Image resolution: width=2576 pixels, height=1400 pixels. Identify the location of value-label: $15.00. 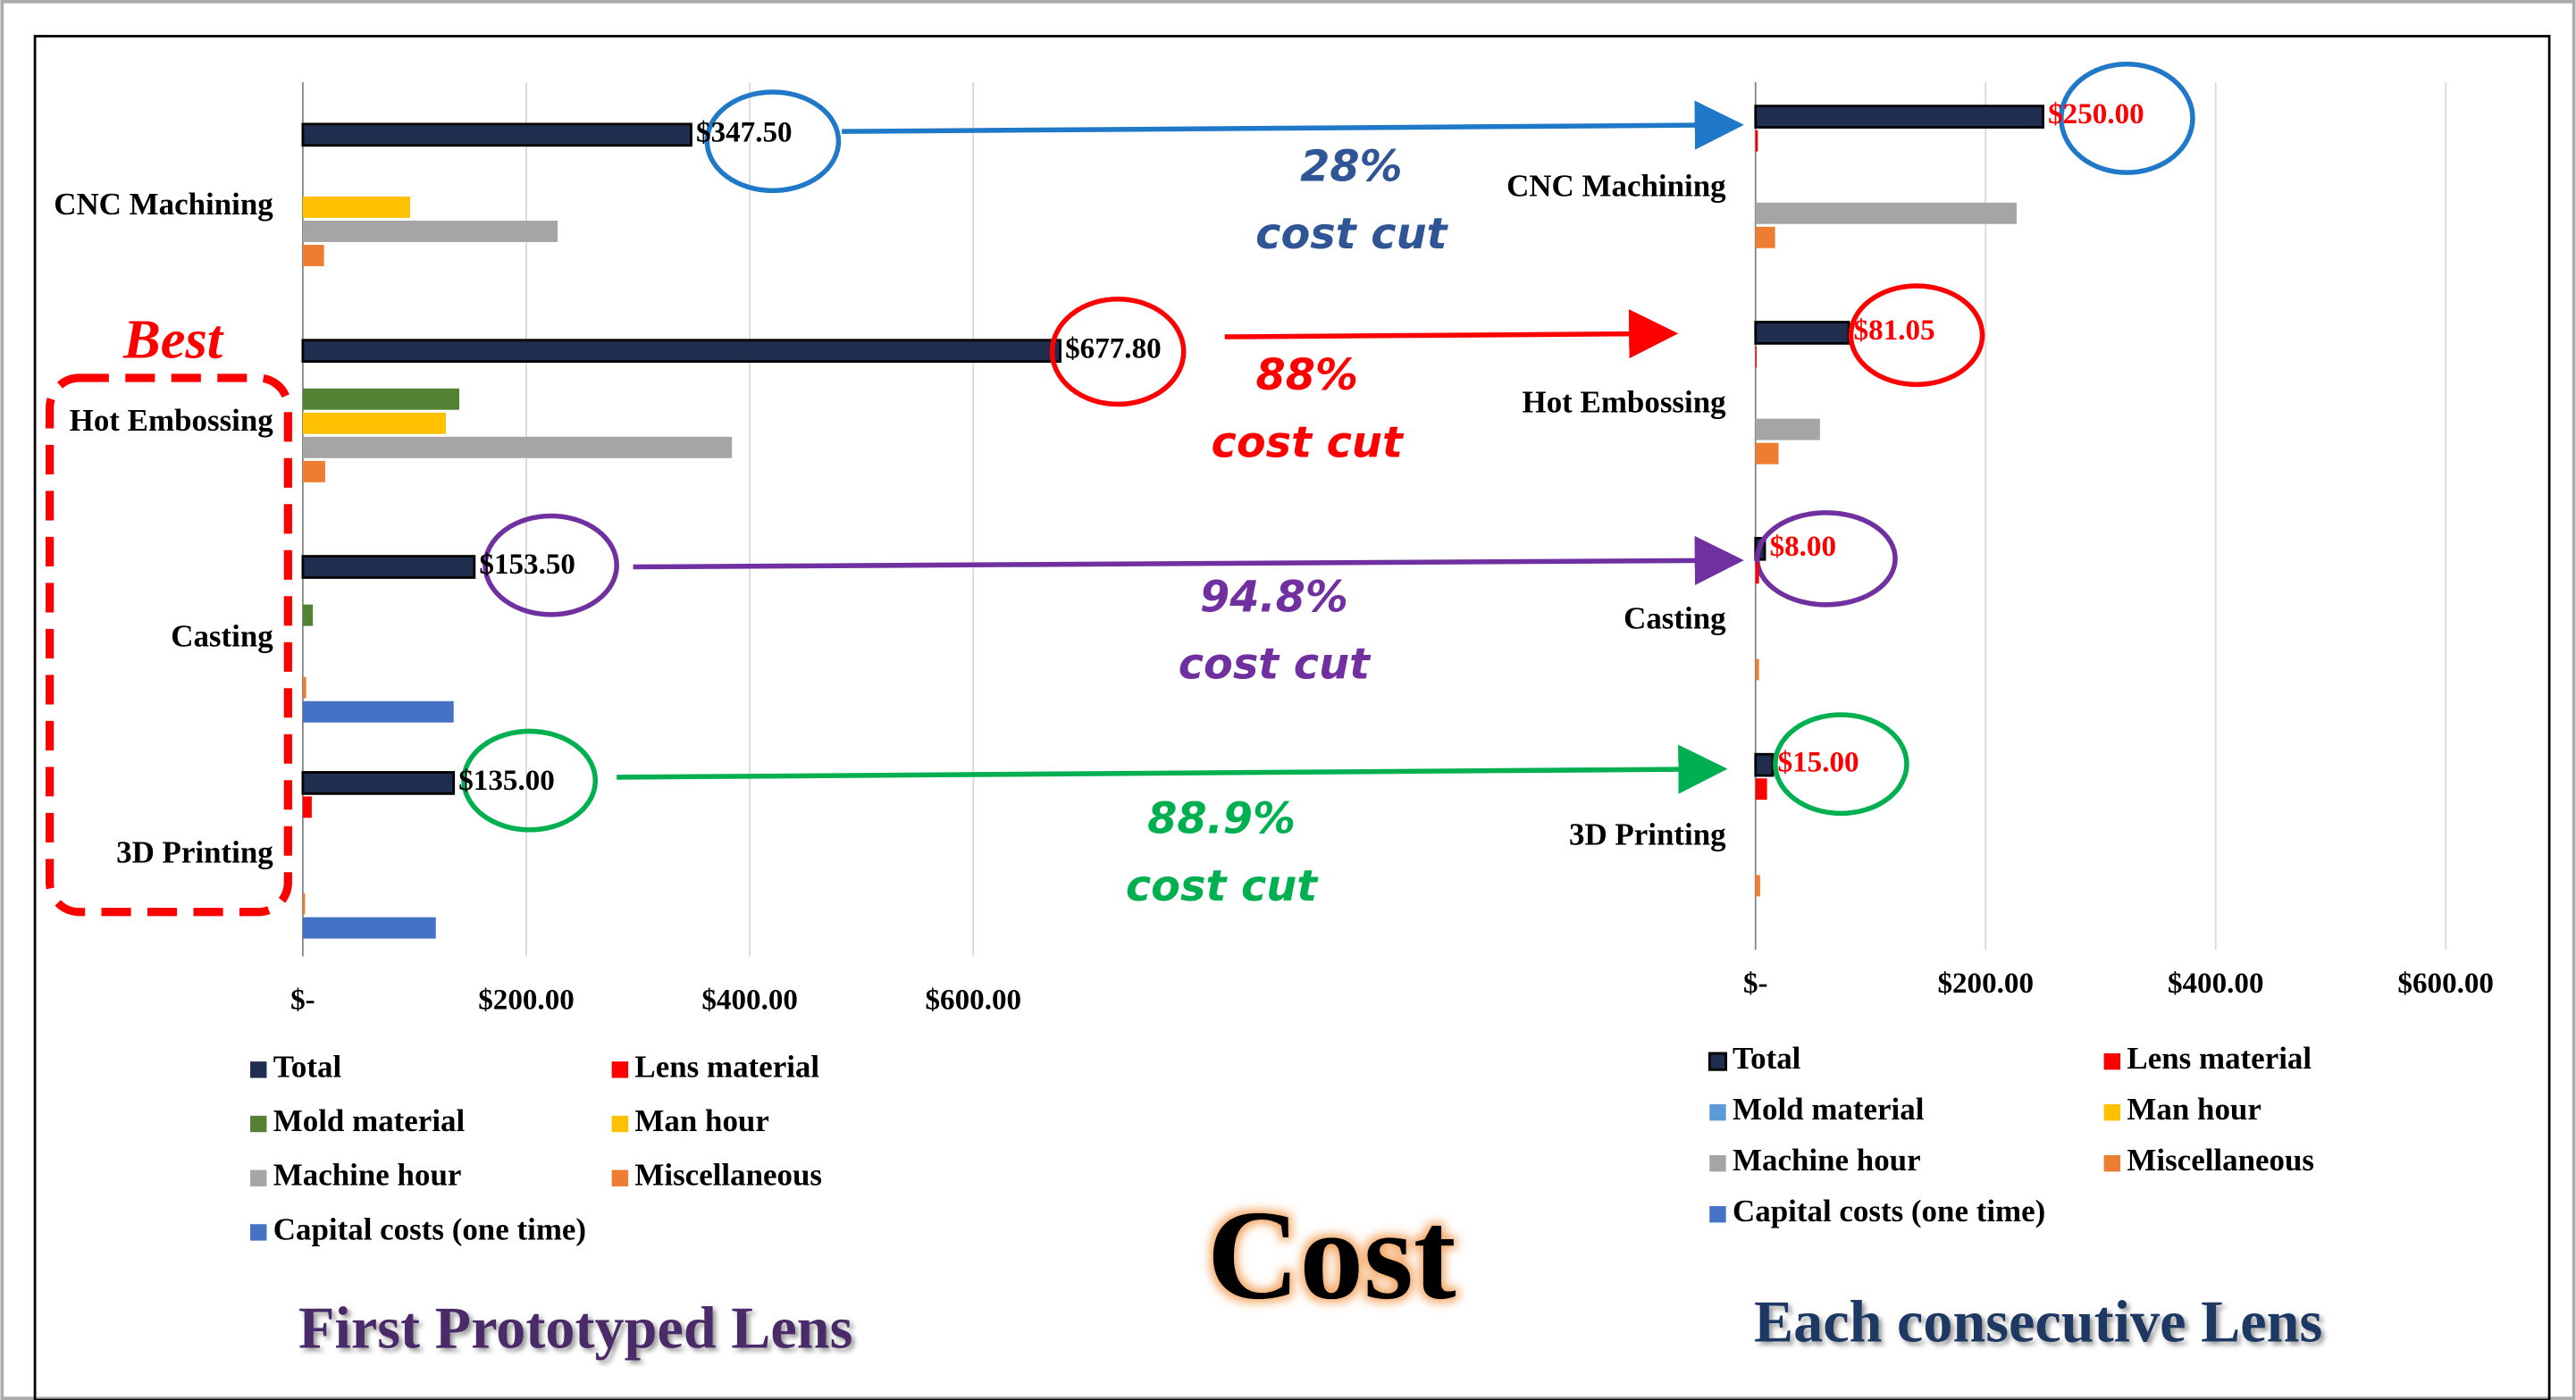
(1818, 763).